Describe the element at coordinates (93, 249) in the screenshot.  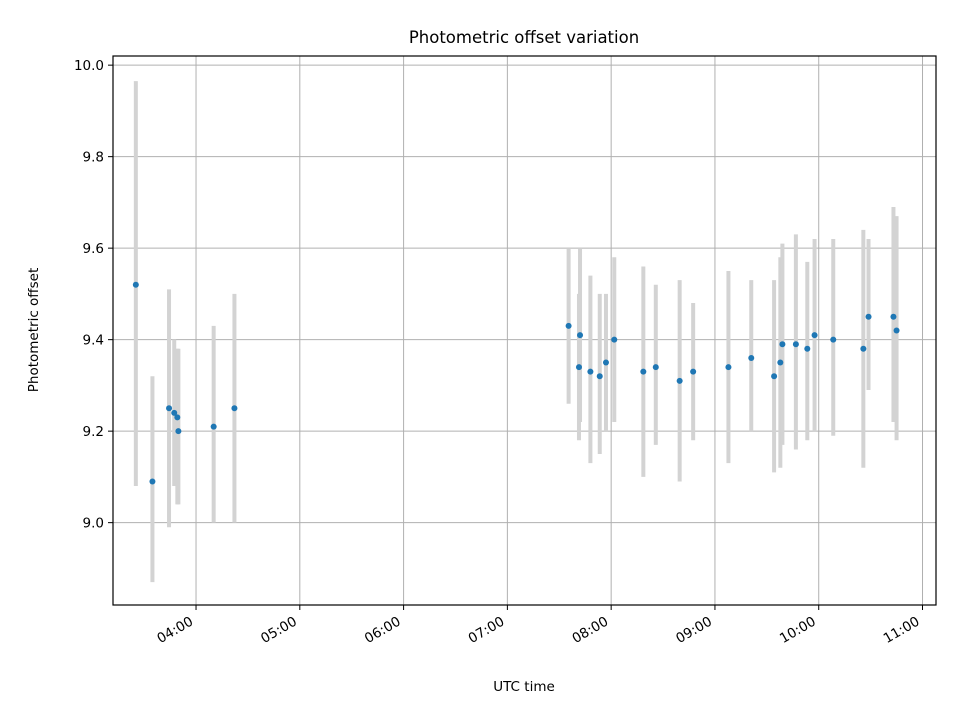
I see `y-tick-label: 9.6` at that location.